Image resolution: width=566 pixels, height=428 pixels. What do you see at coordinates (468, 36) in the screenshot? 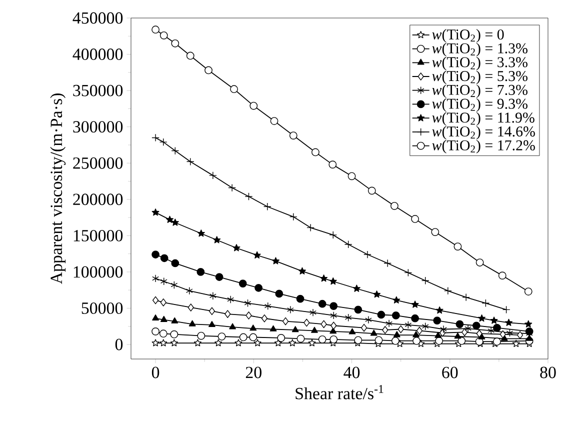
I see `legend-label: w(TiO$_{2}$) = 0` at bounding box center [468, 36].